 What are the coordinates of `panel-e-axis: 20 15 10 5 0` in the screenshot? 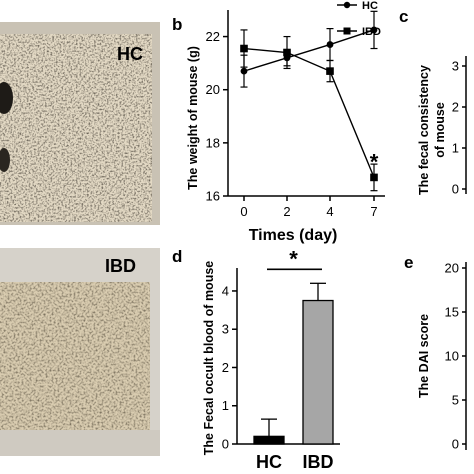 It's located at (456, 356).